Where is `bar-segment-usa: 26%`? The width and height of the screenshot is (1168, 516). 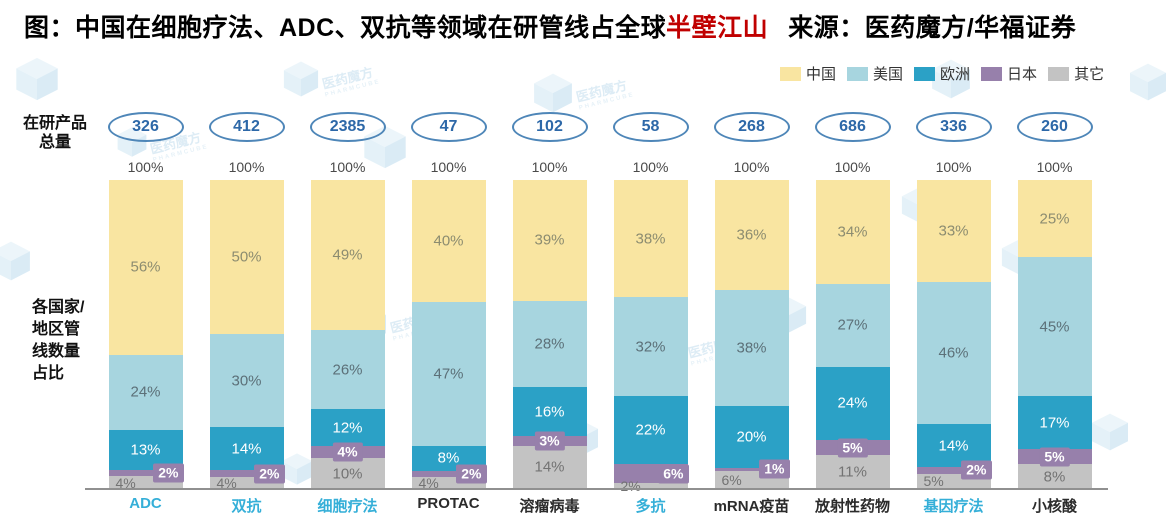
bar-segment-usa: 26% is located at coordinates (347, 369).